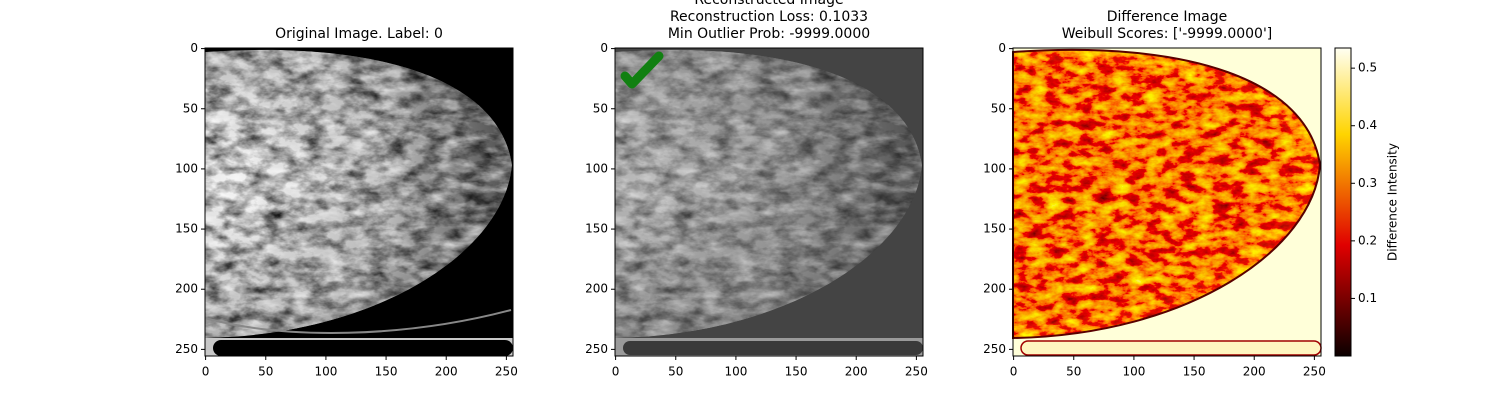  I want to click on colorbar-tick-label: 0.2, so click(1367, 240).